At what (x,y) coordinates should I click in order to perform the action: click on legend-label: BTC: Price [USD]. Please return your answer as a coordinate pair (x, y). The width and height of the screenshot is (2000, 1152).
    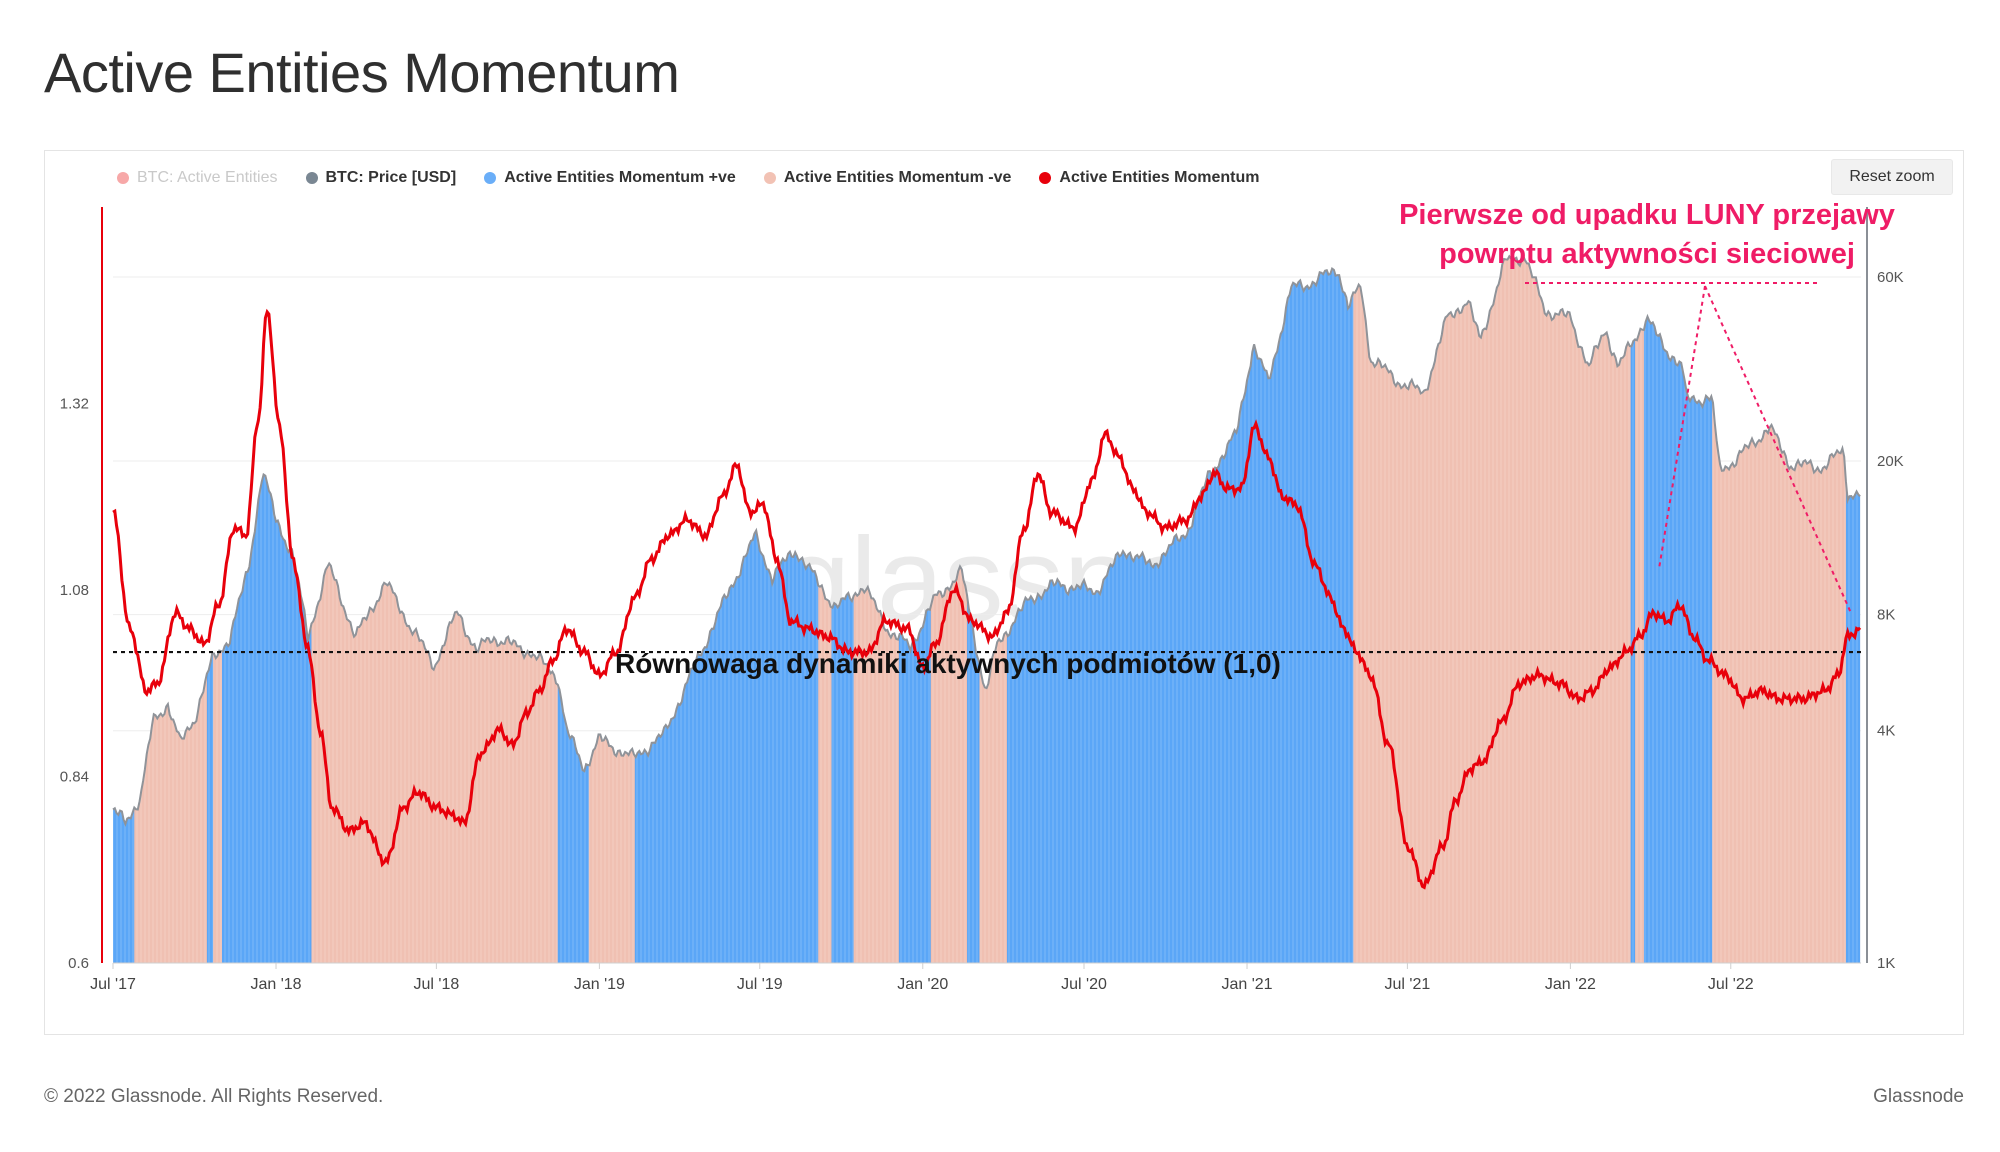
    Looking at the image, I should click on (391, 177).